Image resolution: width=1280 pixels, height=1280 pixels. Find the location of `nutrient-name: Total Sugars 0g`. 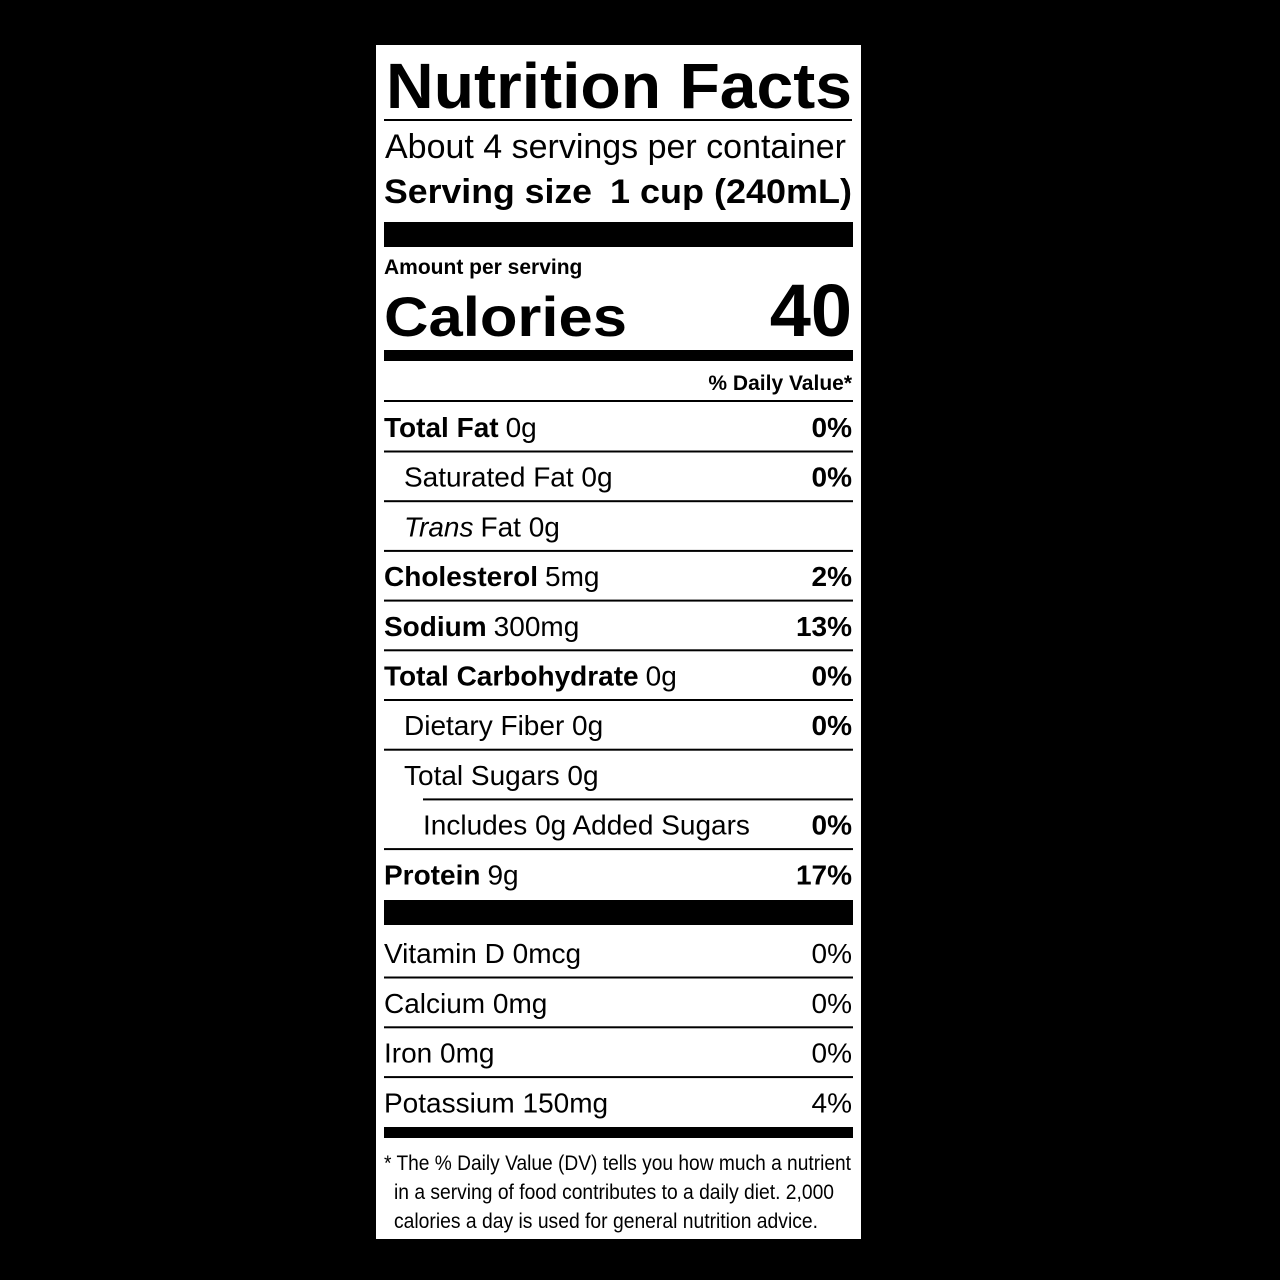

nutrient-name: Total Sugars 0g is located at coordinates (501, 775).